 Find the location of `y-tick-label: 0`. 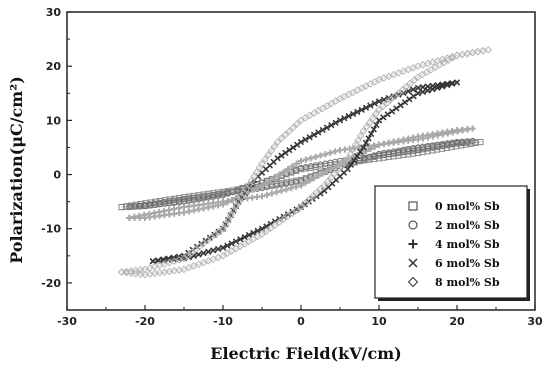

y-tick-label: 0 is located at coordinates (57, 175).